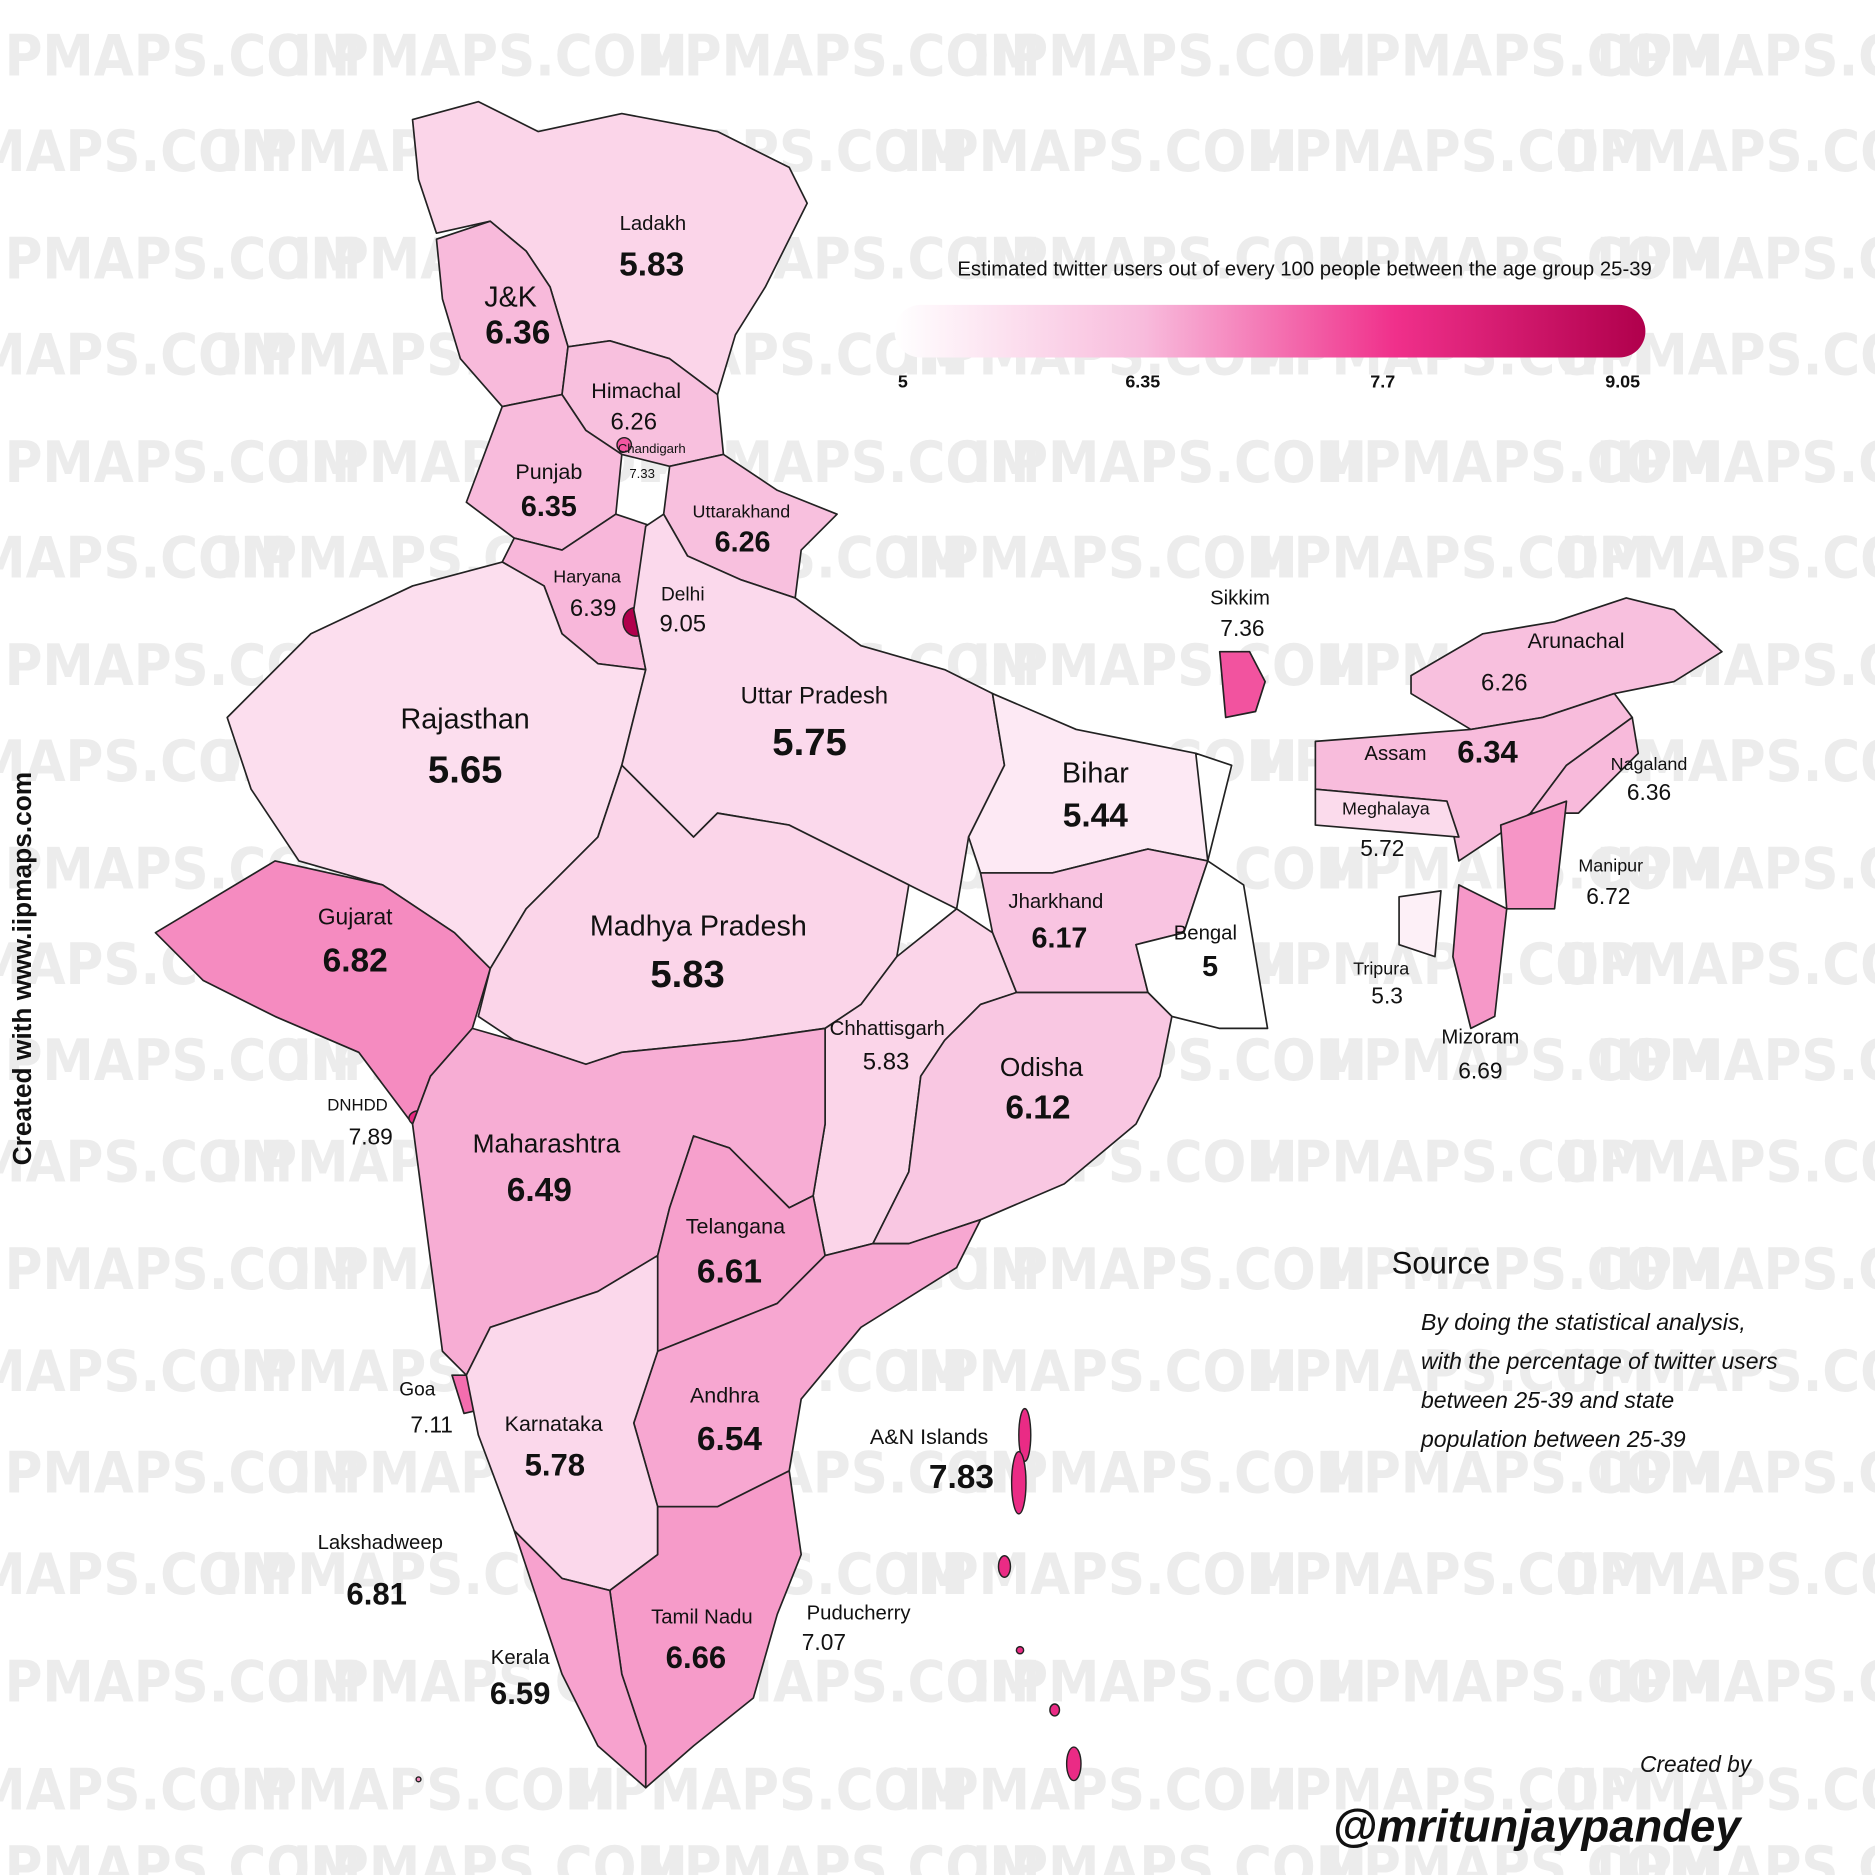 The width and height of the screenshot is (1875, 1875). What do you see at coordinates (1538, 1826) in the screenshot?
I see `credit-handle: @mritunjaypandey` at bounding box center [1538, 1826].